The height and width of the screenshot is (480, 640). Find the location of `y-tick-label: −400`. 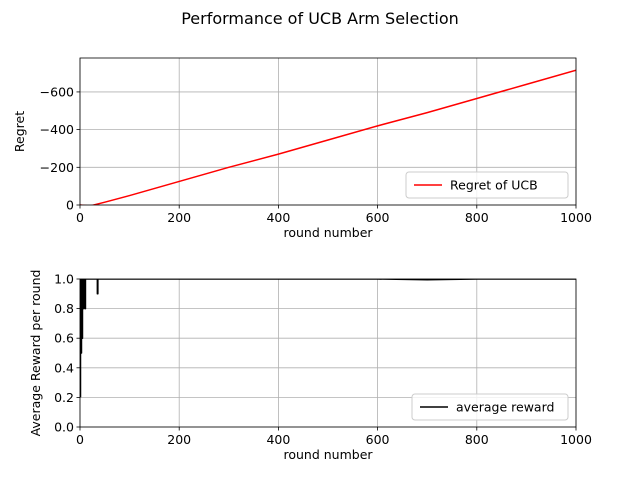

y-tick-label: −400 is located at coordinates (57, 129).